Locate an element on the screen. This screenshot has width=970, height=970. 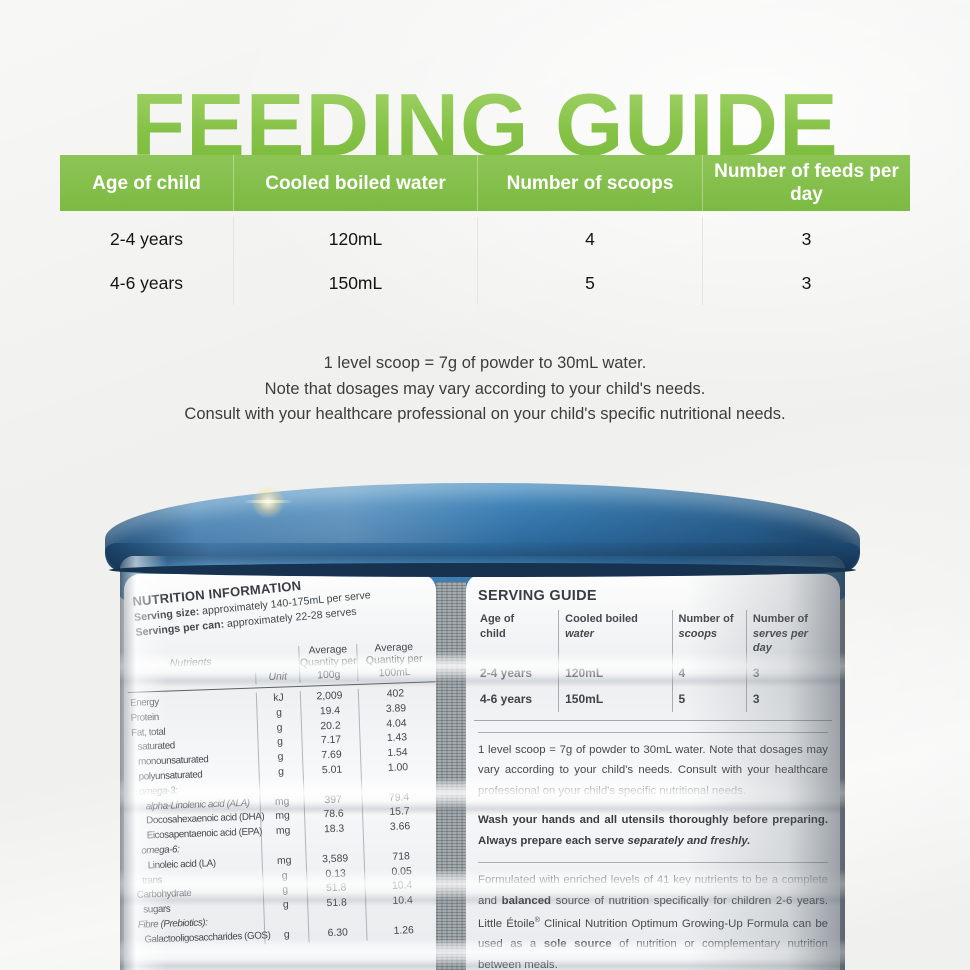
water-cell: 120mL is located at coordinates (355, 239).